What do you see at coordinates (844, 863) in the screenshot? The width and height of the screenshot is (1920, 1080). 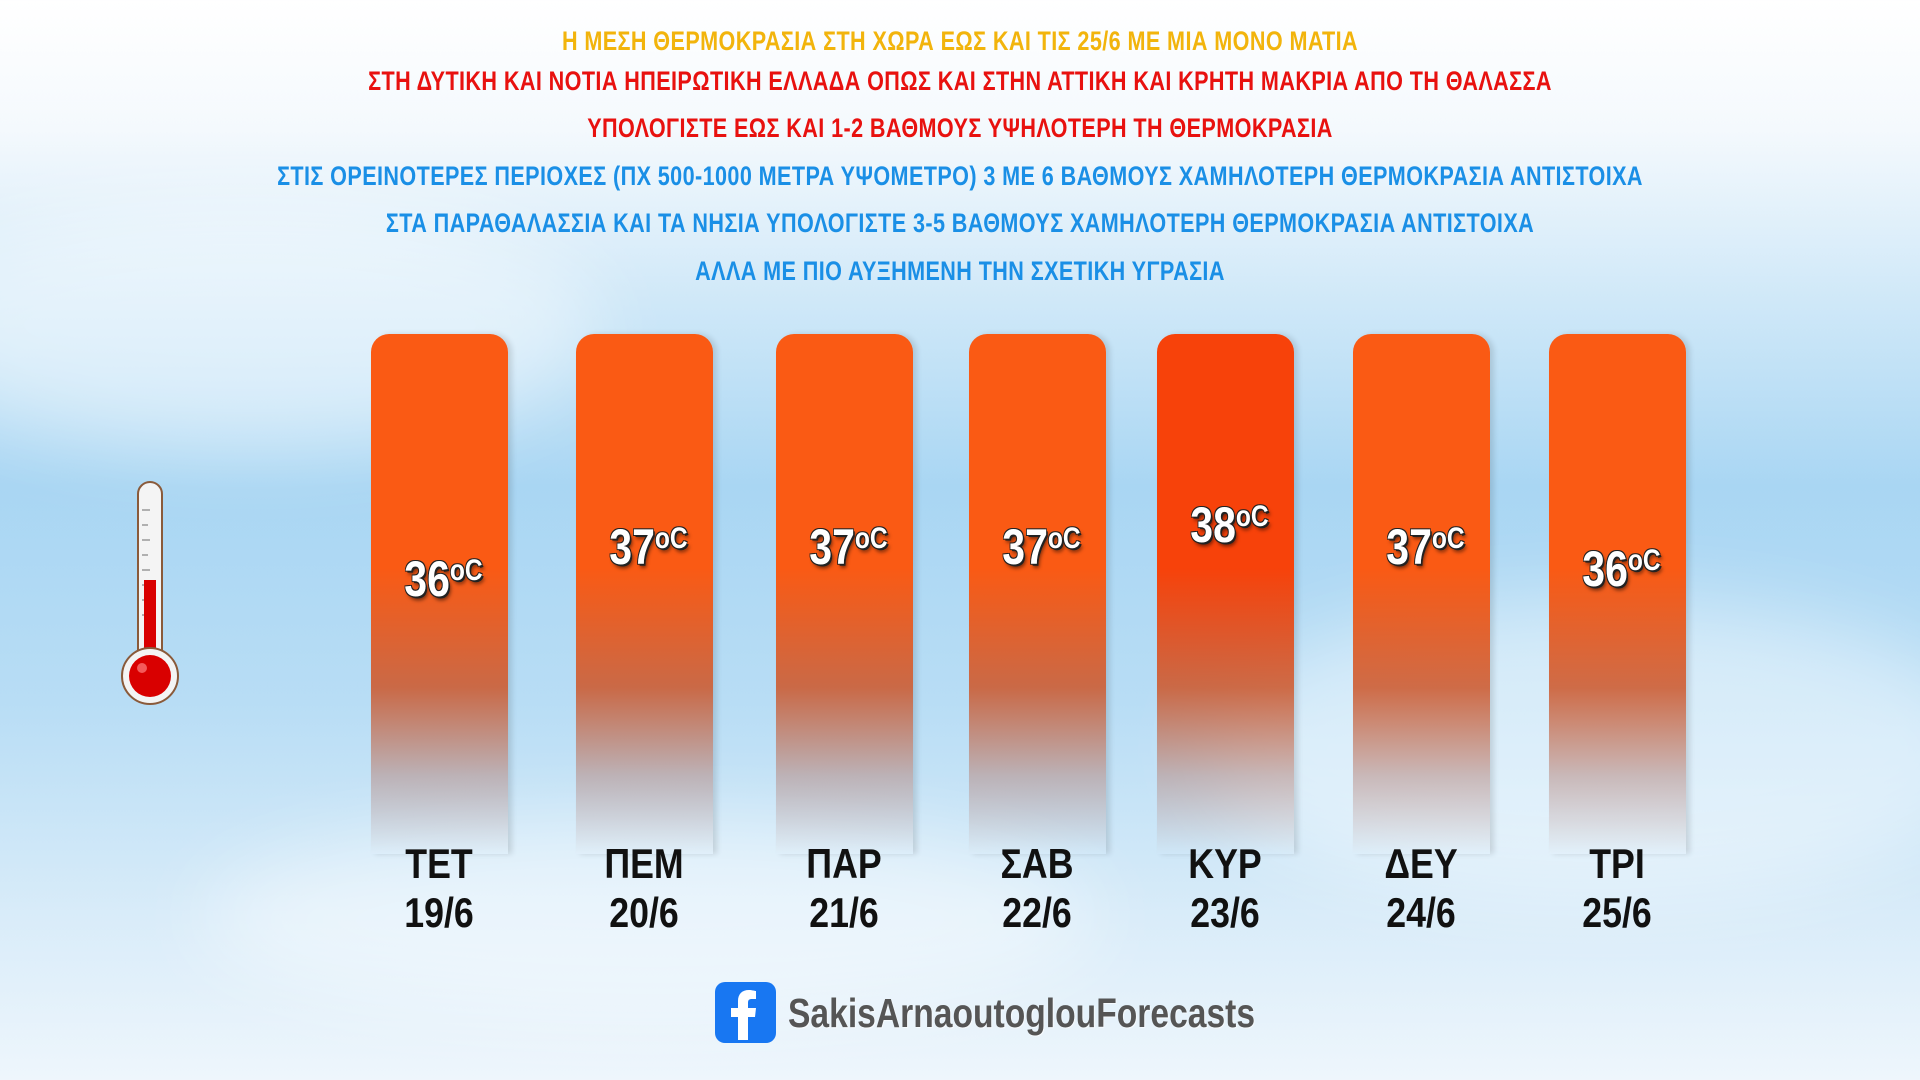 I see `day-label: ΠΑΡ` at bounding box center [844, 863].